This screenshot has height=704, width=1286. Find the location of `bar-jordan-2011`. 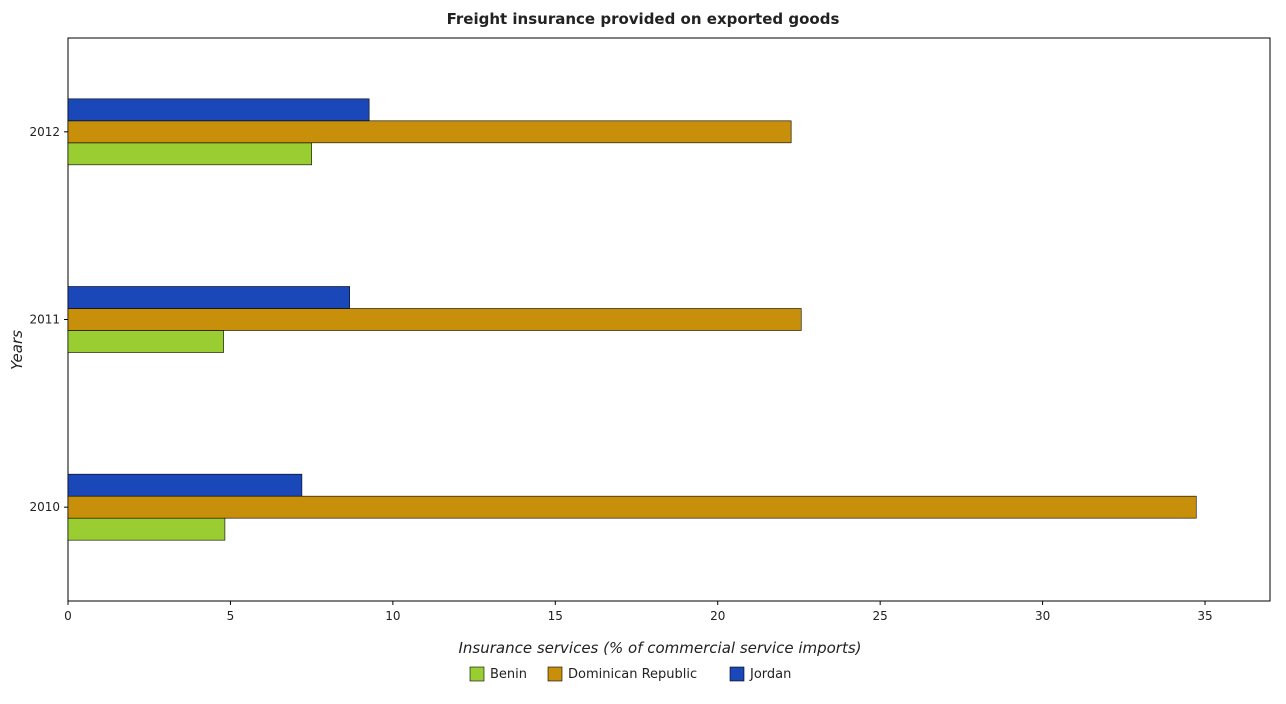

bar-jordan-2011 is located at coordinates (208, 297).